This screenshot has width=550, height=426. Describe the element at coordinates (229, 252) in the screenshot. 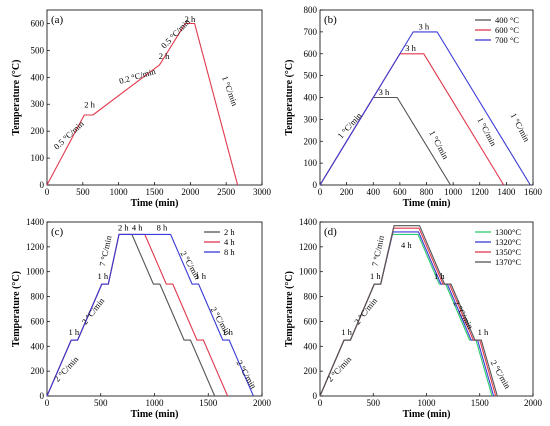

I see `legend-label: 8 h` at that location.